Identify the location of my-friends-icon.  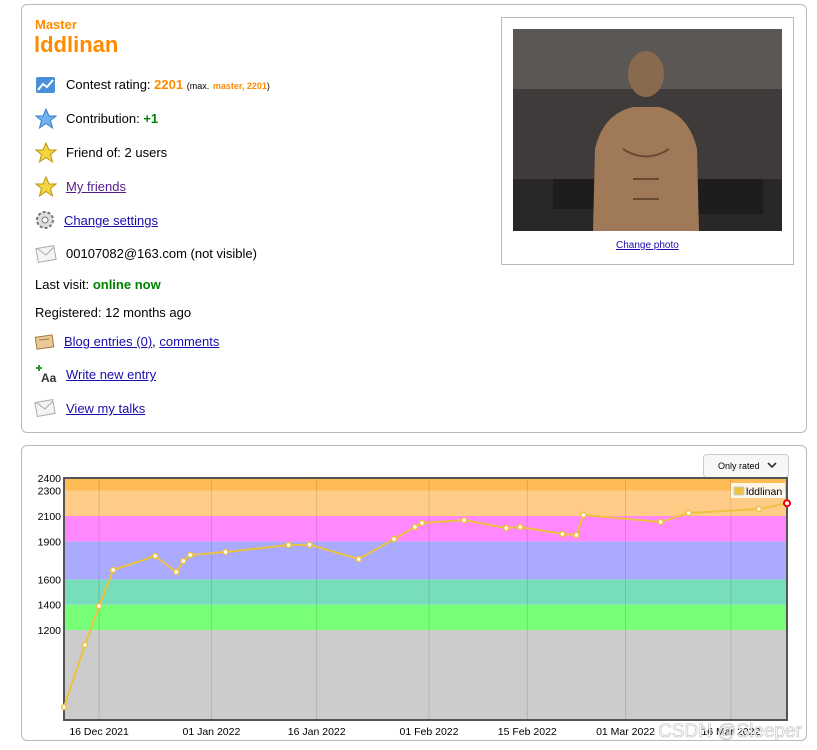
(46, 187).